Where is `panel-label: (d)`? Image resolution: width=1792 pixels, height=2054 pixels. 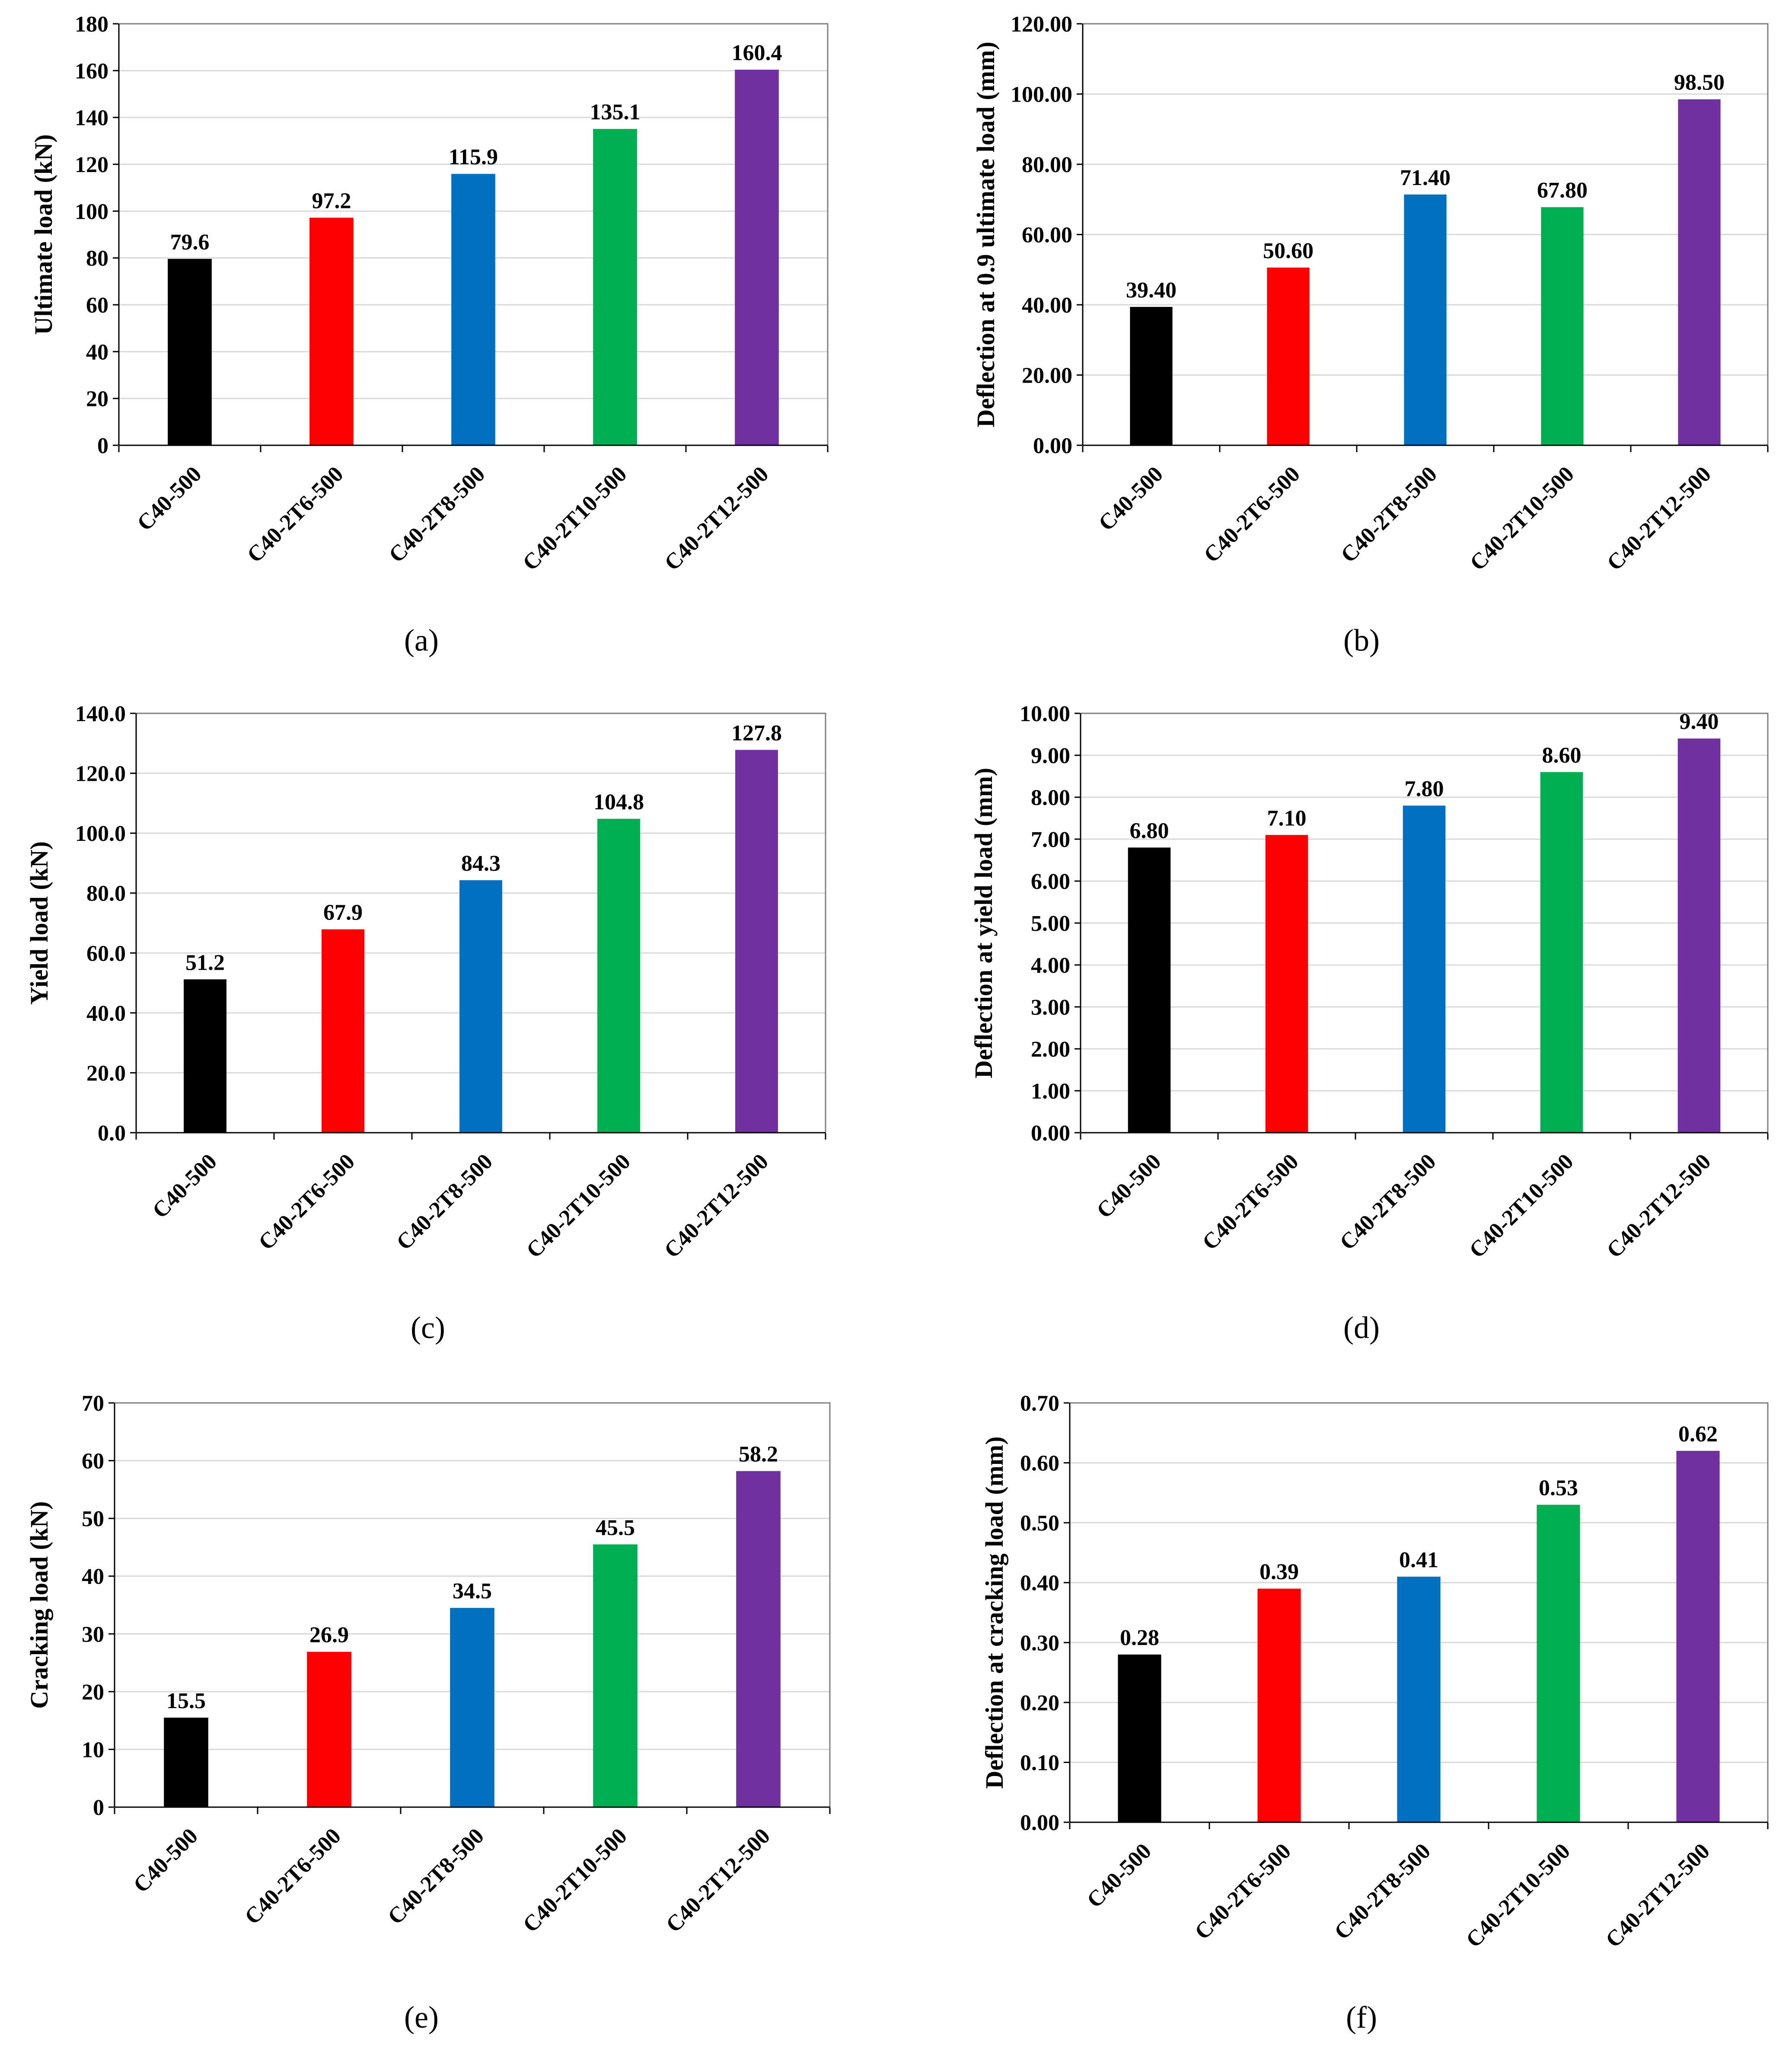
panel-label: (d) is located at coordinates (1362, 1327).